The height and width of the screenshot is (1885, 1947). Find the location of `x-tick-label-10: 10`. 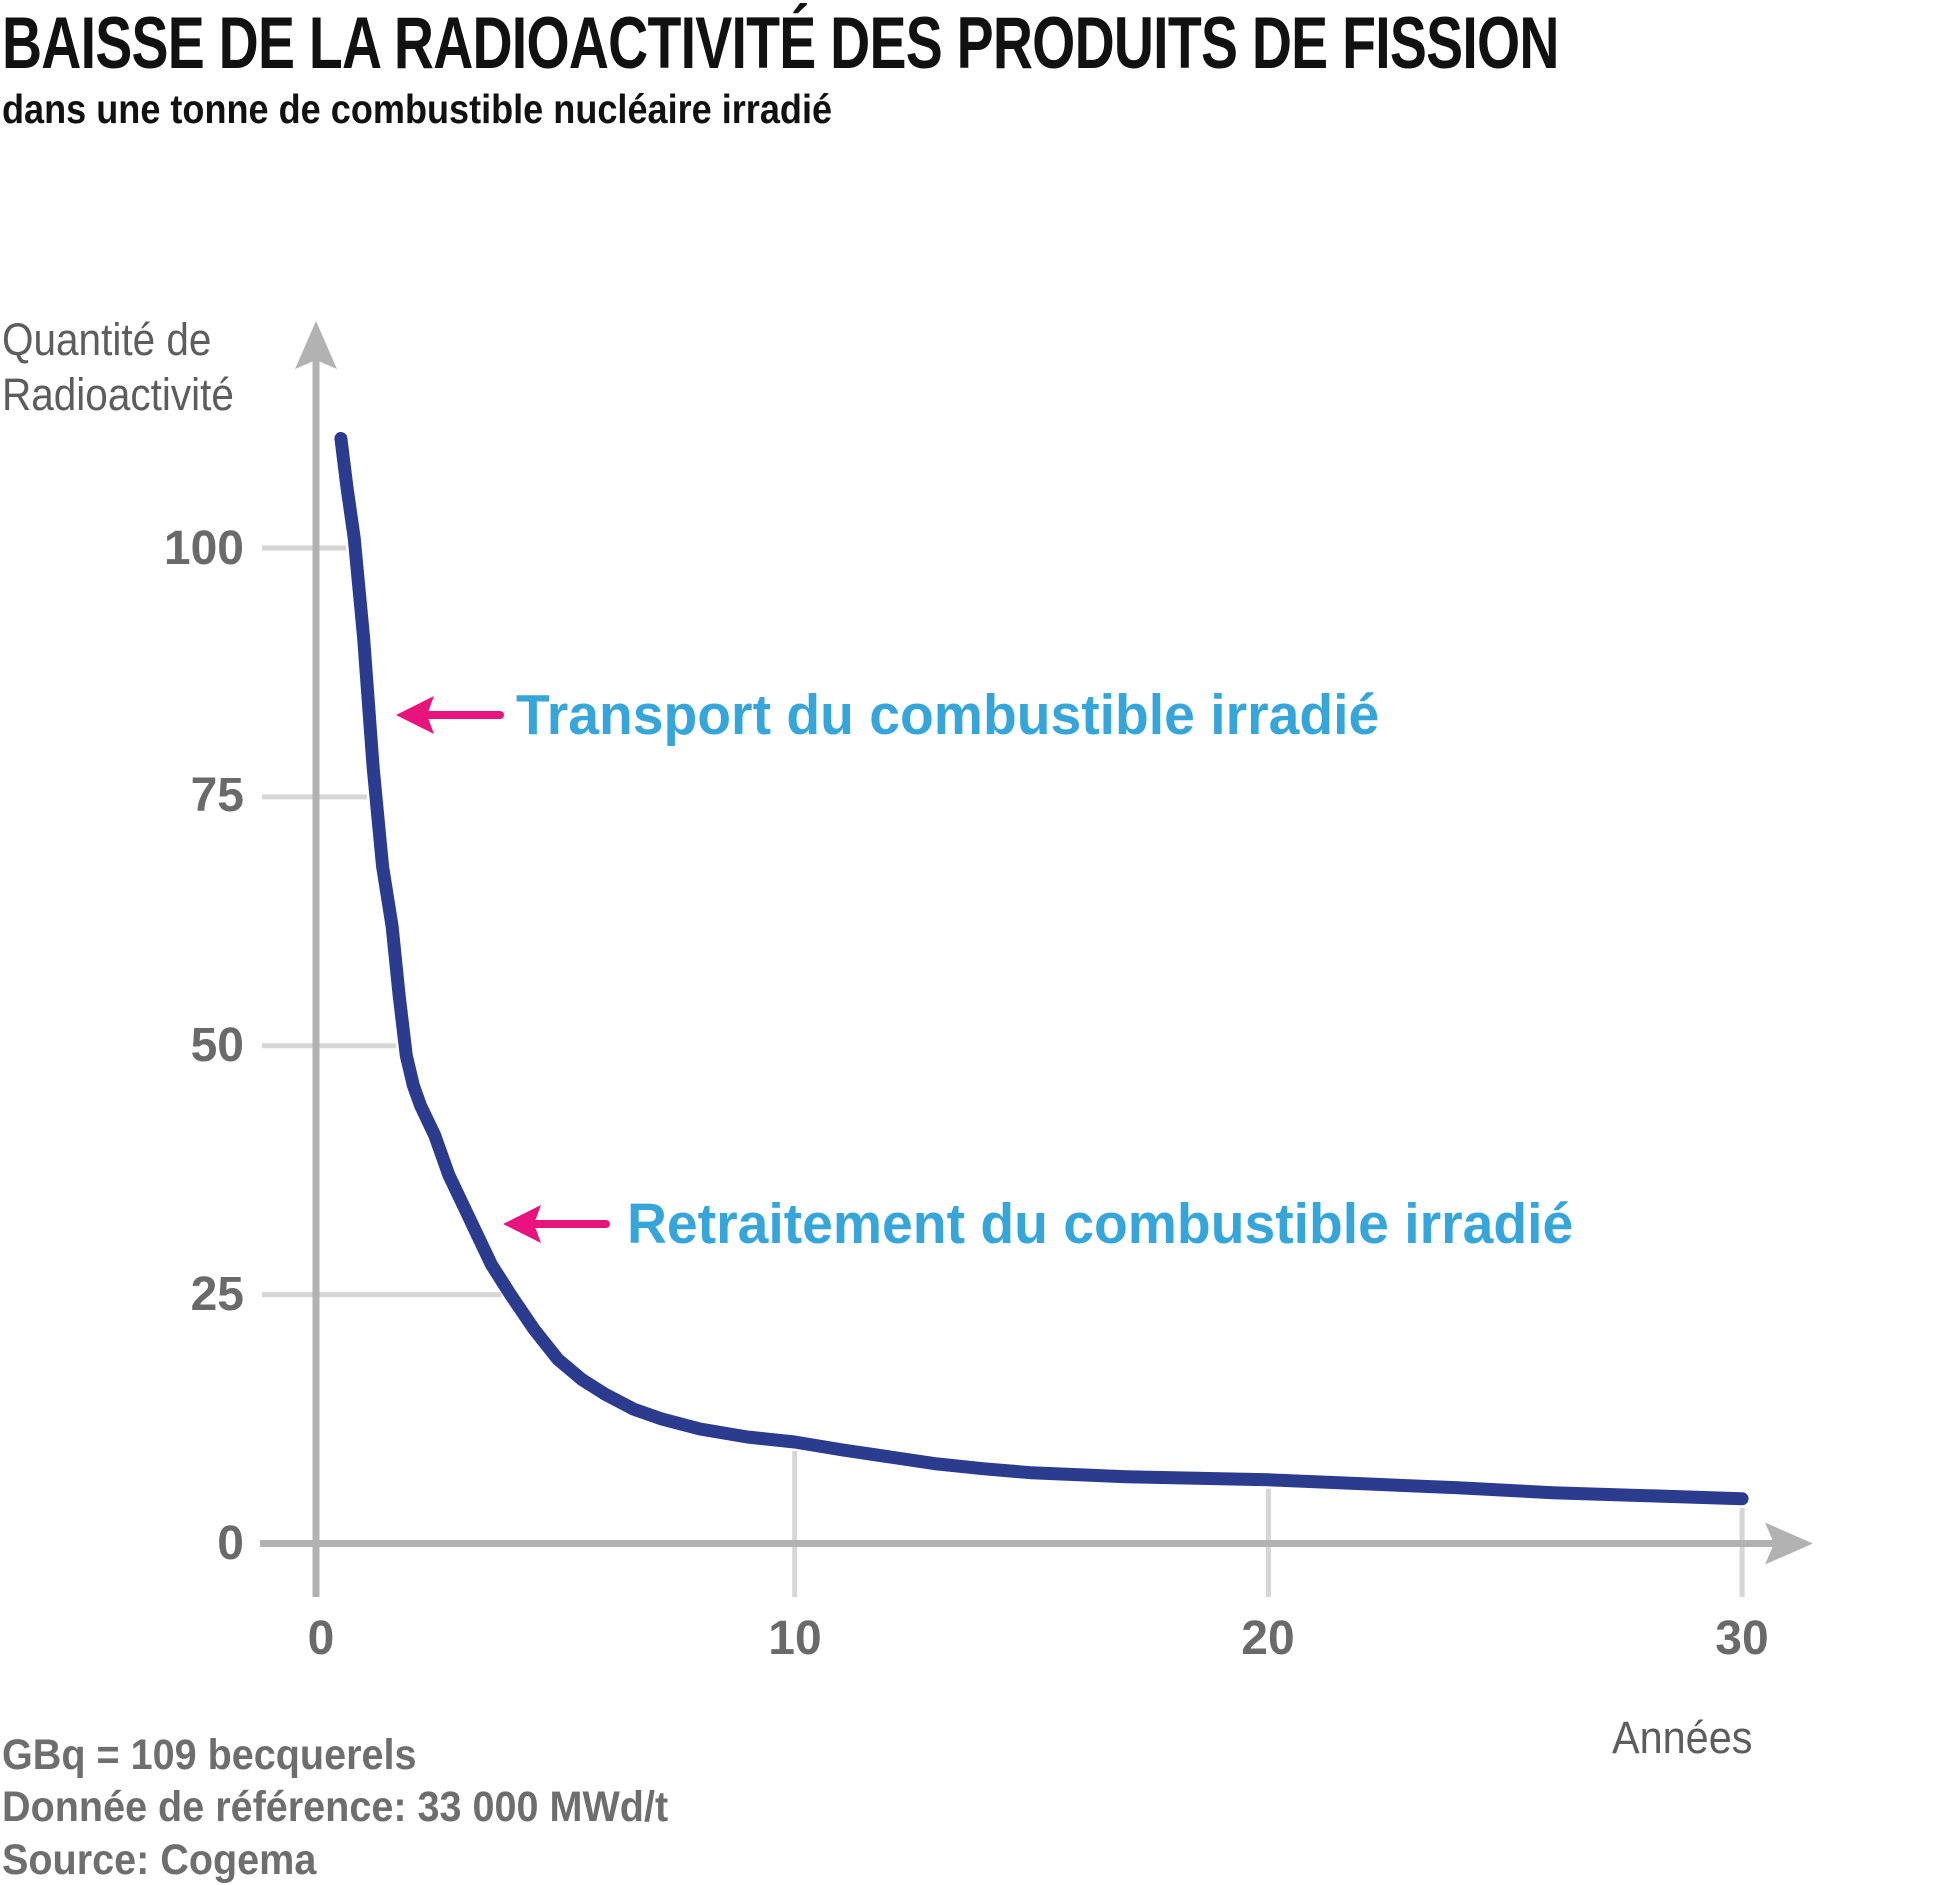

x-tick-label-10: 10 is located at coordinates (795, 1638).